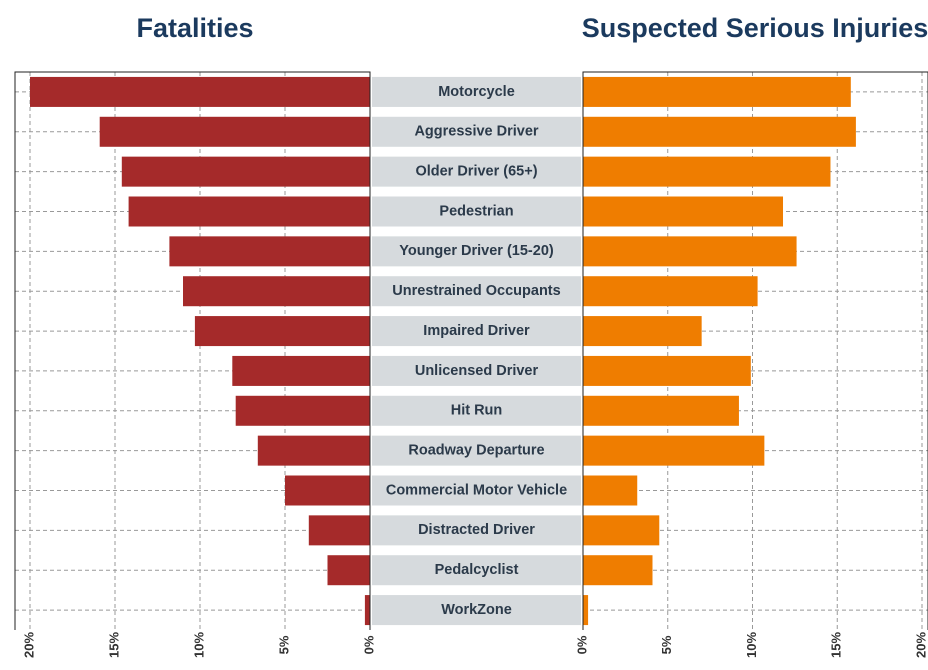 The height and width of the screenshot is (670, 928). I want to click on category-label: Pedestrian, so click(476, 211).